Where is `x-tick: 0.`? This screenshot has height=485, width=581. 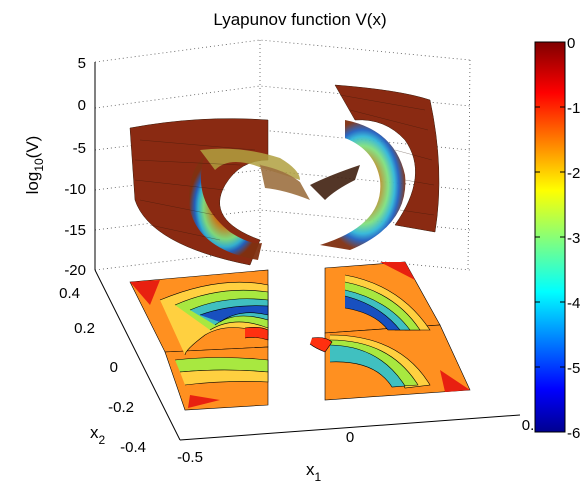
x-tick: 0. is located at coordinates (528, 425).